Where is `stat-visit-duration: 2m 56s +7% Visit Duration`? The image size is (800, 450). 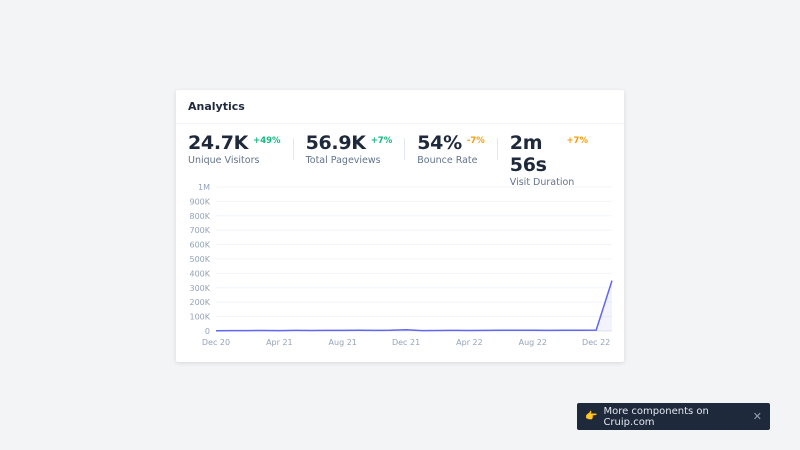 stat-visit-duration: 2m 56s +7% Visit Duration is located at coordinates (555, 160).